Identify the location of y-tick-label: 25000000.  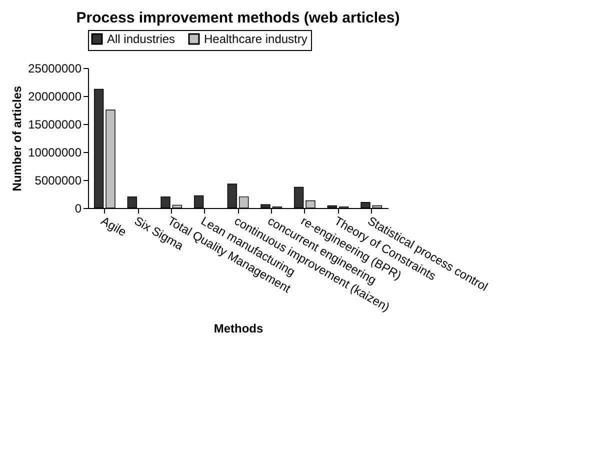
(55, 69).